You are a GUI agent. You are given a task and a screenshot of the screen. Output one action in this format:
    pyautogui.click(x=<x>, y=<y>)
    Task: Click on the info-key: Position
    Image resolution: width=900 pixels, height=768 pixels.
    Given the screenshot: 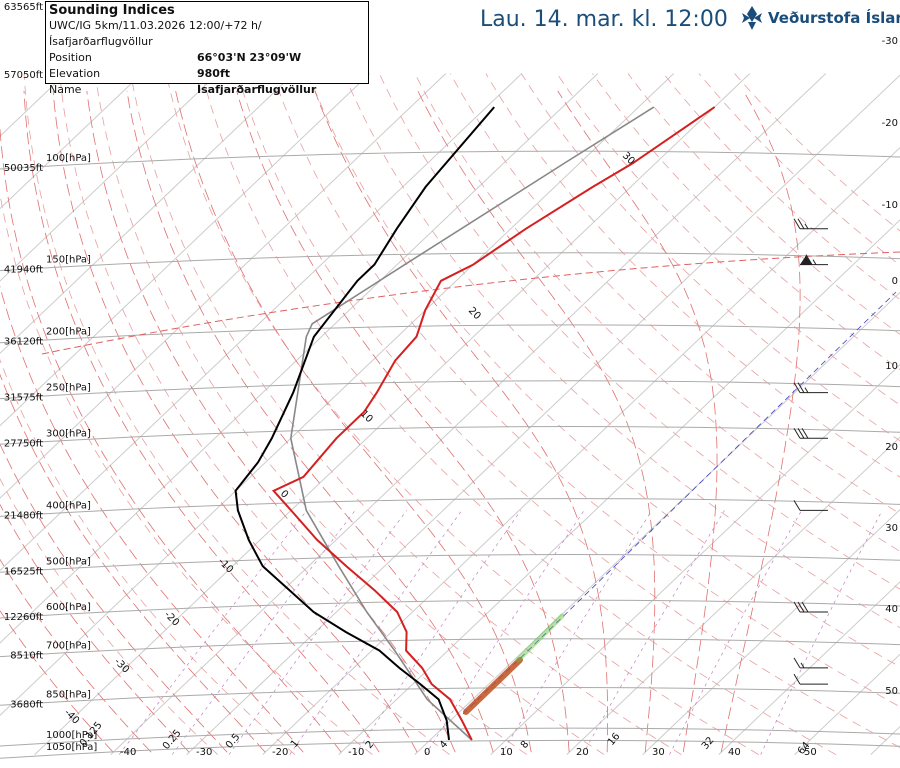 What is the action you would take?
    pyautogui.click(x=70, y=57)
    